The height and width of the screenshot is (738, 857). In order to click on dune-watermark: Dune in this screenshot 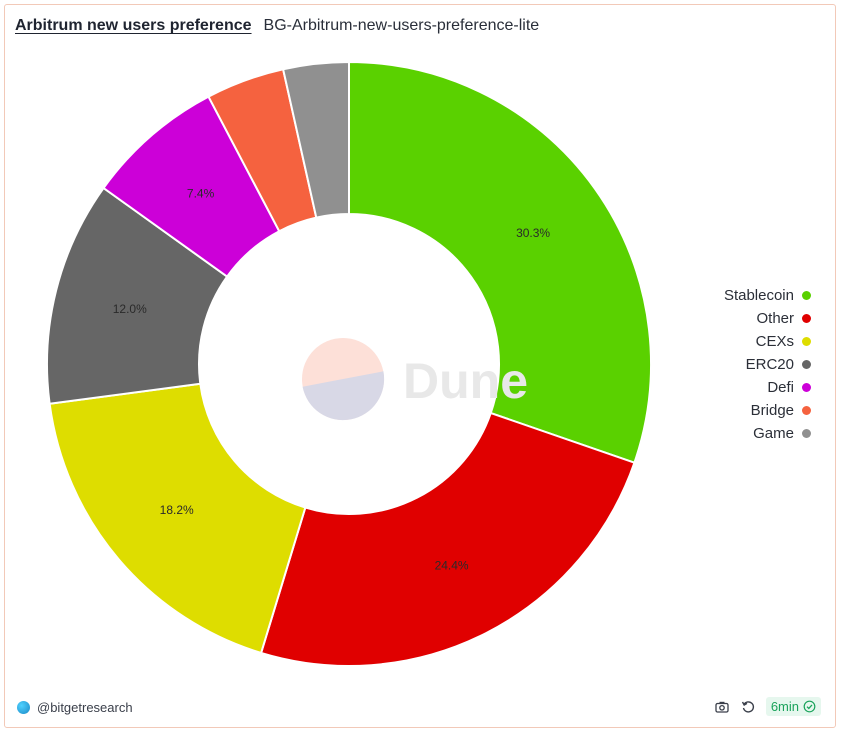, I will do `click(415, 379)`.